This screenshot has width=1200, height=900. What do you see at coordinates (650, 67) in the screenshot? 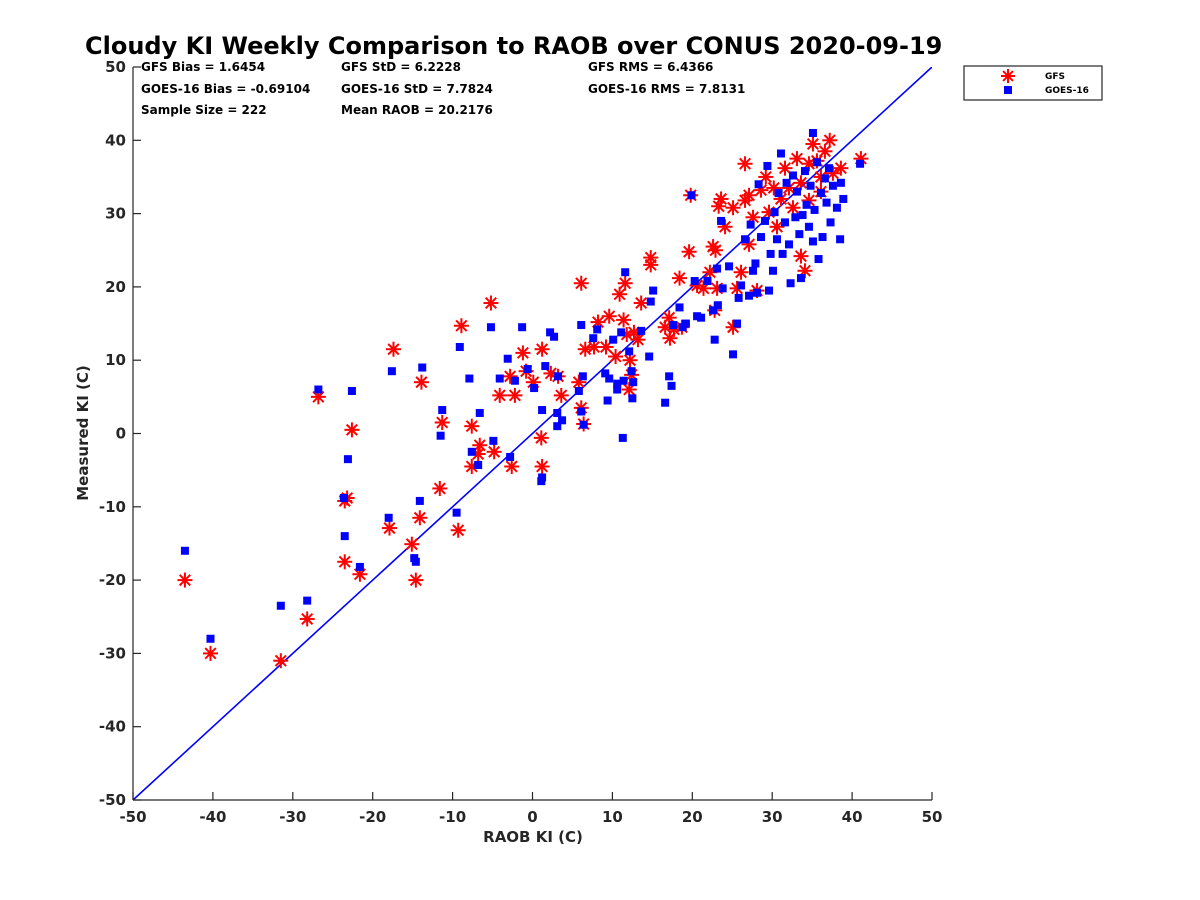
I see `stat-text: GFS RMS = 6.4366` at bounding box center [650, 67].